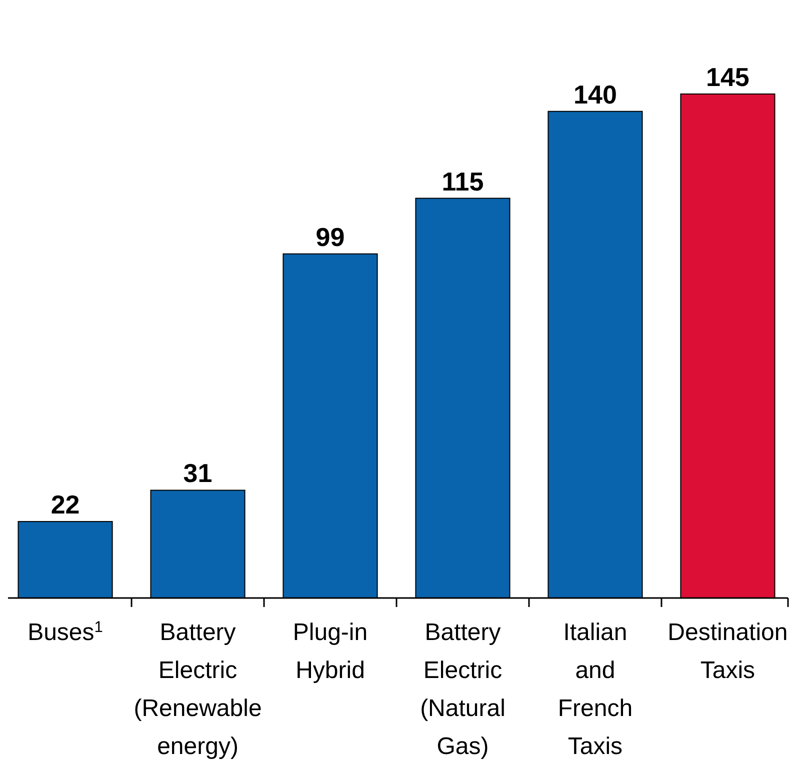  Describe the element at coordinates (463, 181) in the screenshot. I see `data-label: 115` at that location.